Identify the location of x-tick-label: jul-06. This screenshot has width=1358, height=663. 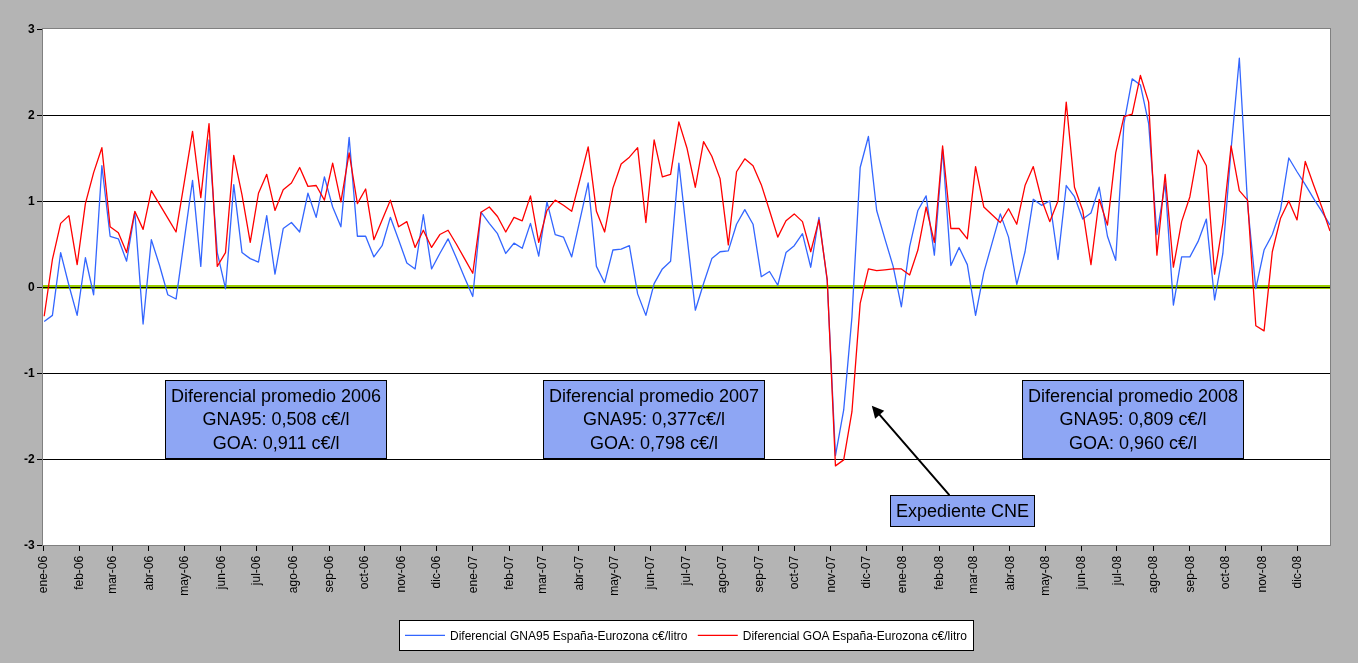
(256, 571).